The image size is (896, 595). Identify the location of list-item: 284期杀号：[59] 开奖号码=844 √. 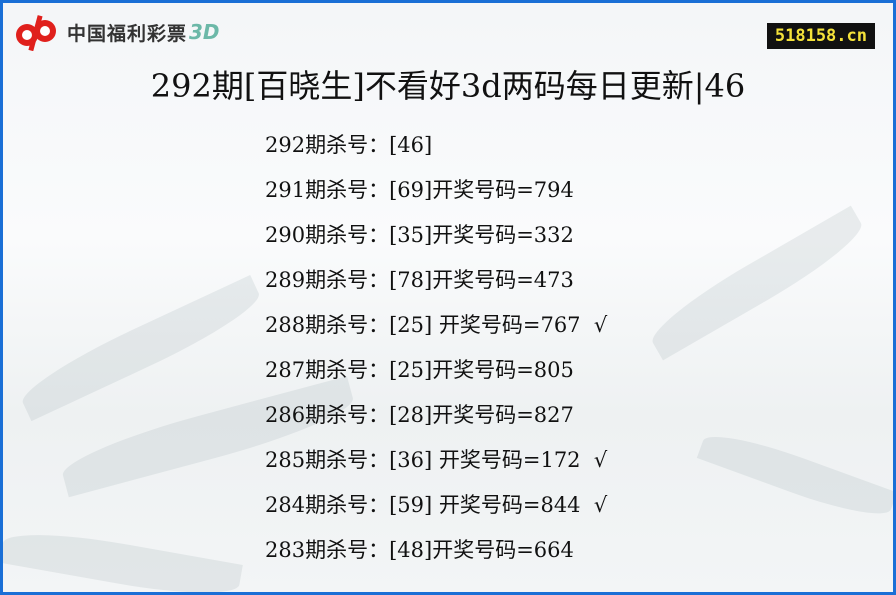
(436, 505).